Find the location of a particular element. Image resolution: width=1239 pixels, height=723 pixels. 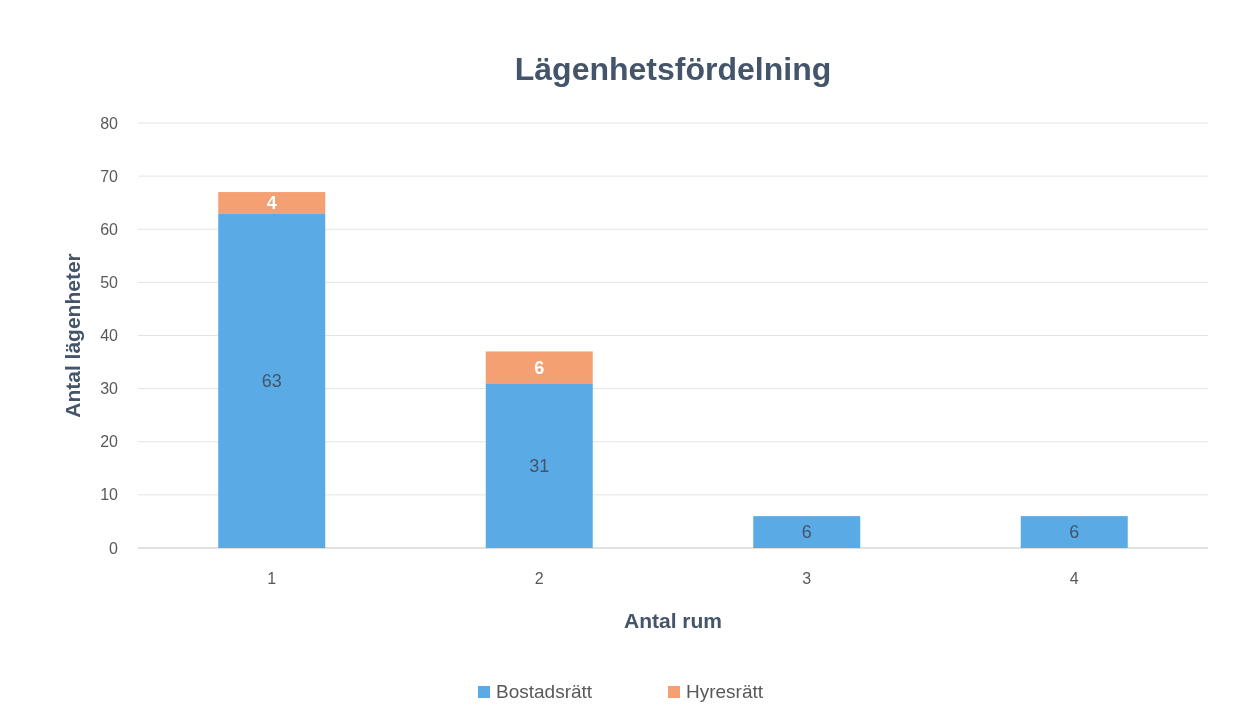

data-label: 63 is located at coordinates (271, 380).